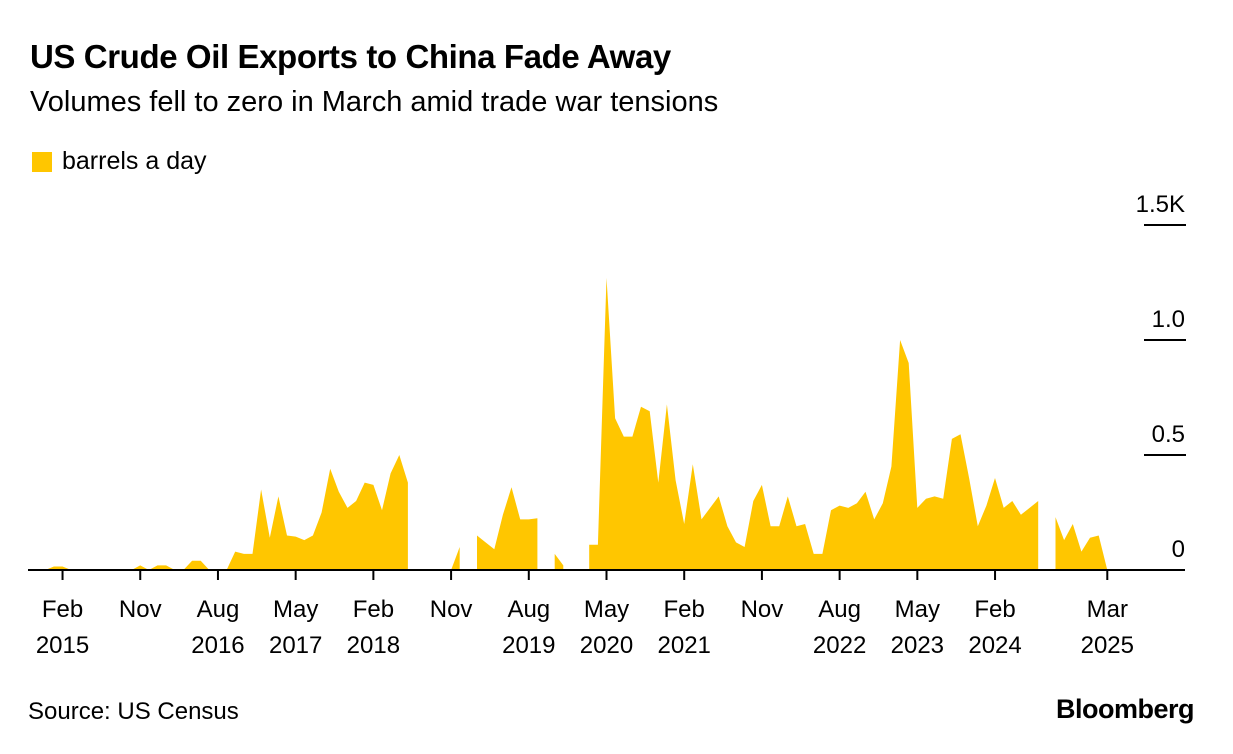 This screenshot has width=1233, height=754. I want to click on y-tick-label: 1.5K, so click(1160, 204).